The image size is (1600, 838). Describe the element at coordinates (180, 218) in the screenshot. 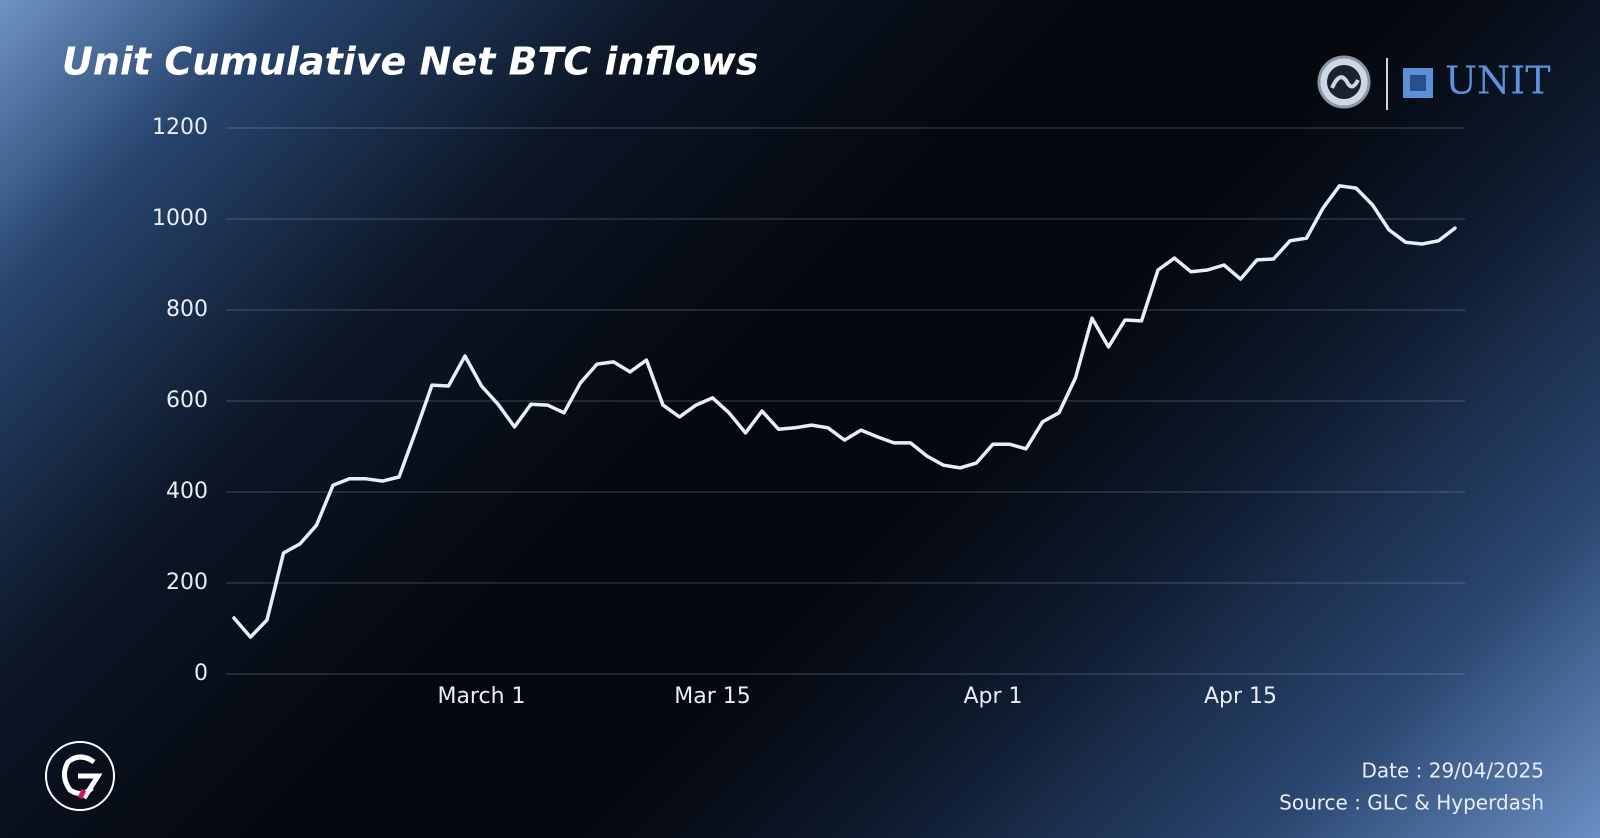

I see `y-tick-label: 1000` at that location.